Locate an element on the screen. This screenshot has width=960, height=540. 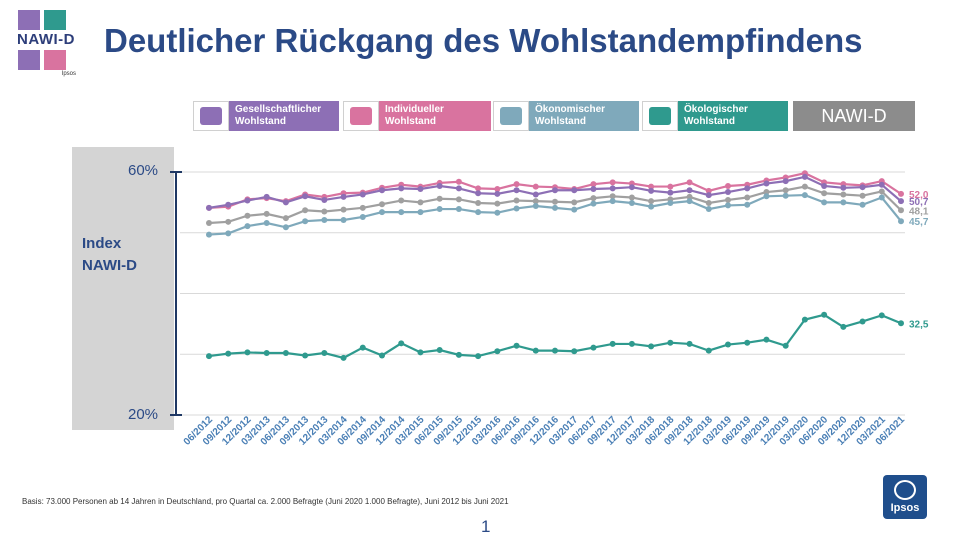
nawi-d-logo: NAWI-D Ipsos is located at coordinates (46, 45).